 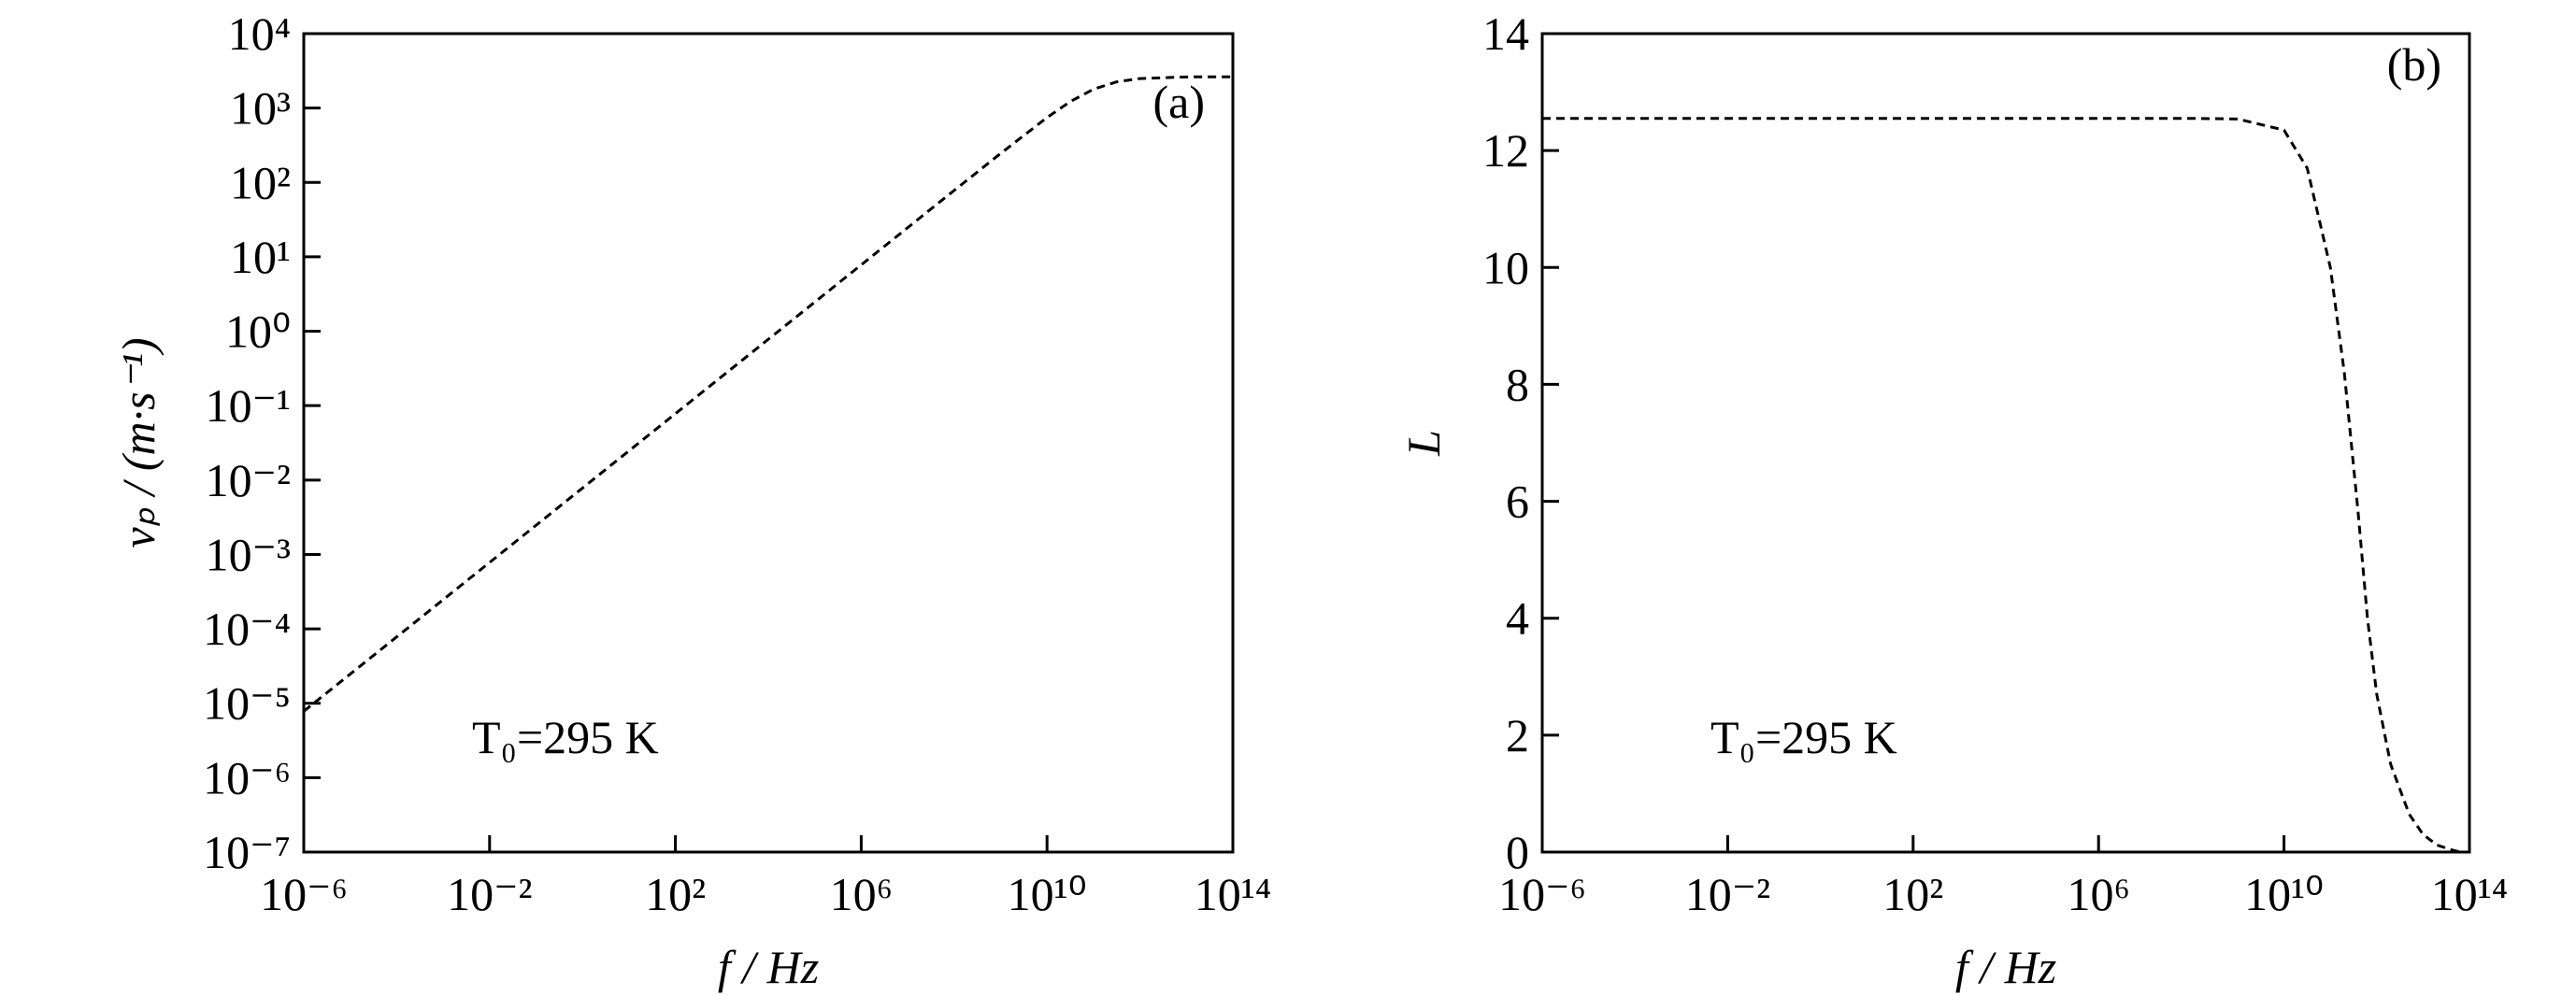 I want to click on y-tick-label: 10⁻⁵, so click(x=247, y=703).